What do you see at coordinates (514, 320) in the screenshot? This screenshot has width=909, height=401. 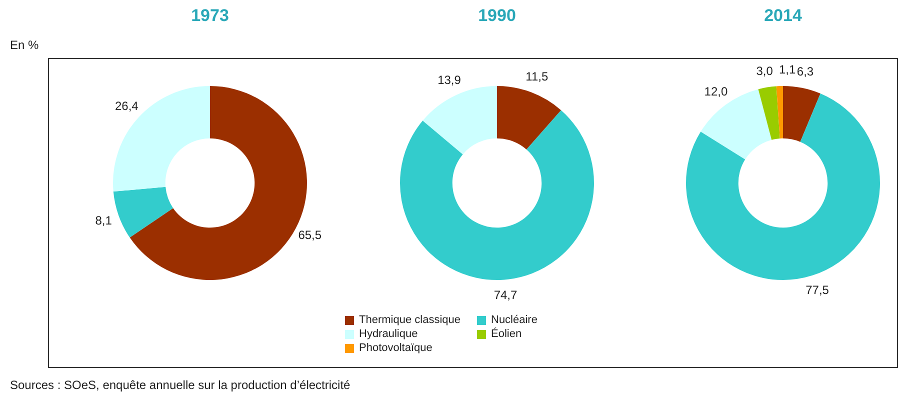 I see `legend-label: Nucléaire` at bounding box center [514, 320].